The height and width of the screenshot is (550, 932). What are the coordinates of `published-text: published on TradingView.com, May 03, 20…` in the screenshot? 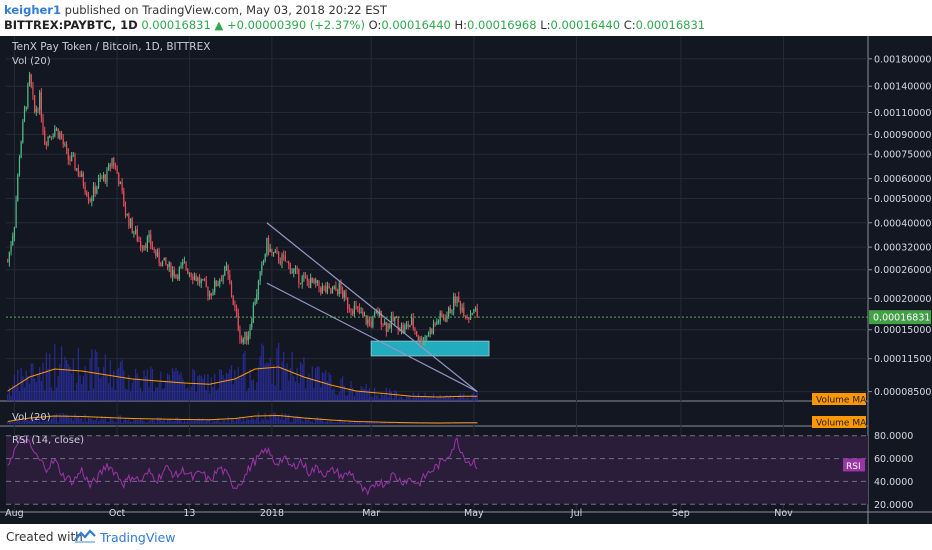 It's located at (225, 10).